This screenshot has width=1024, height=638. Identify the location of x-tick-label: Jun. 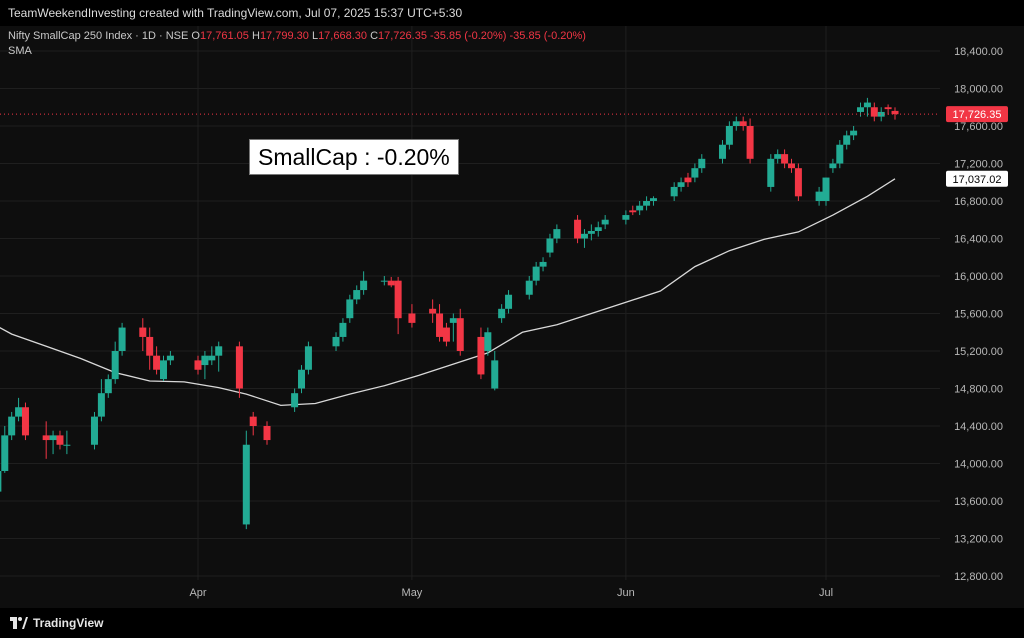
(626, 593).